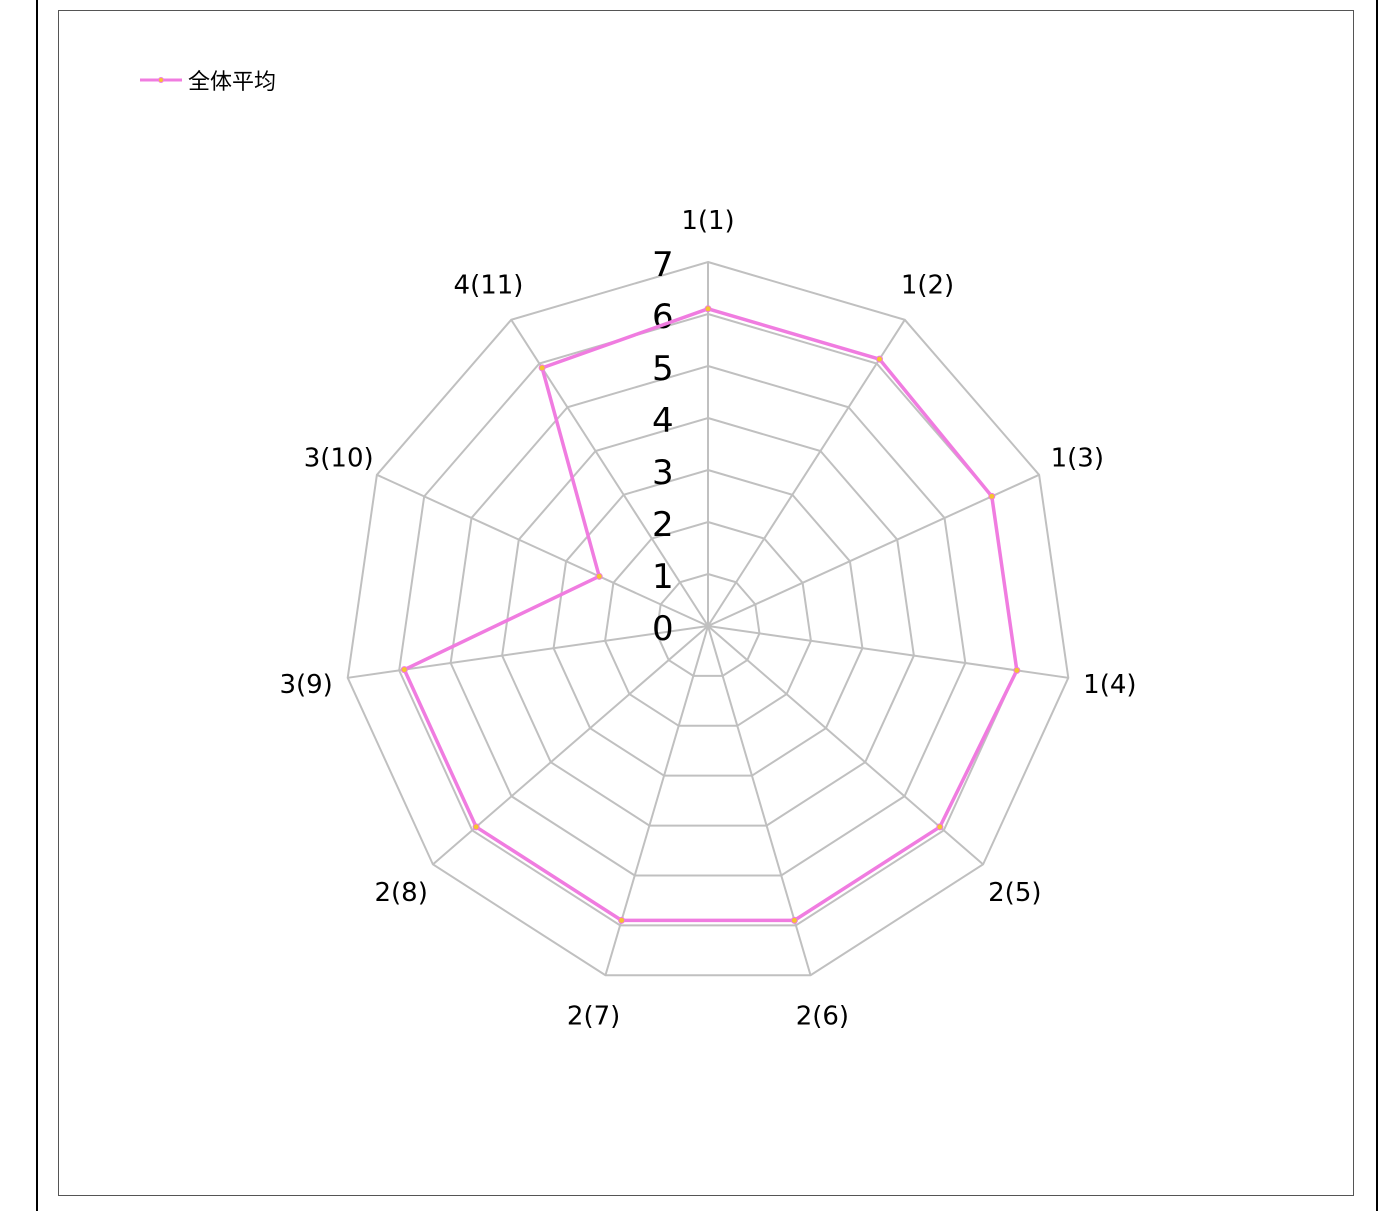 This screenshot has height=1211, width=1394. I want to click on category-label: 1(1), so click(707, 221).